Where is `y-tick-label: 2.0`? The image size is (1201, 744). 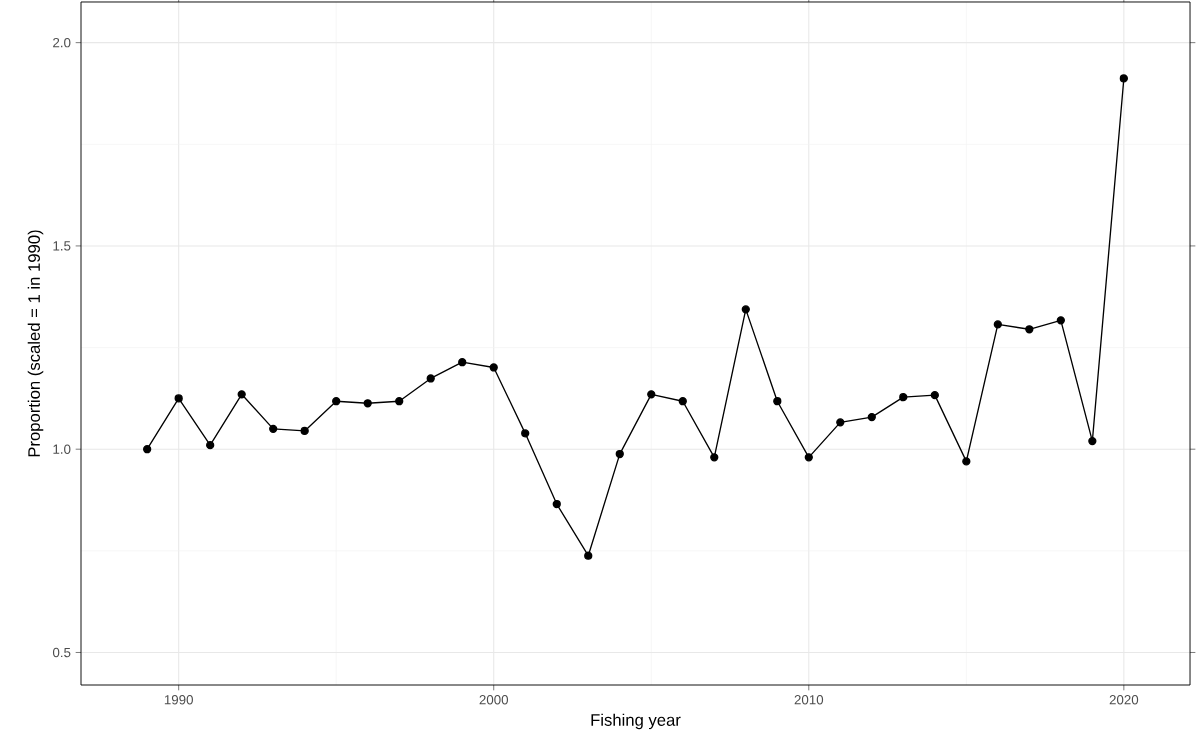 y-tick-label: 2.0 is located at coordinates (62, 42).